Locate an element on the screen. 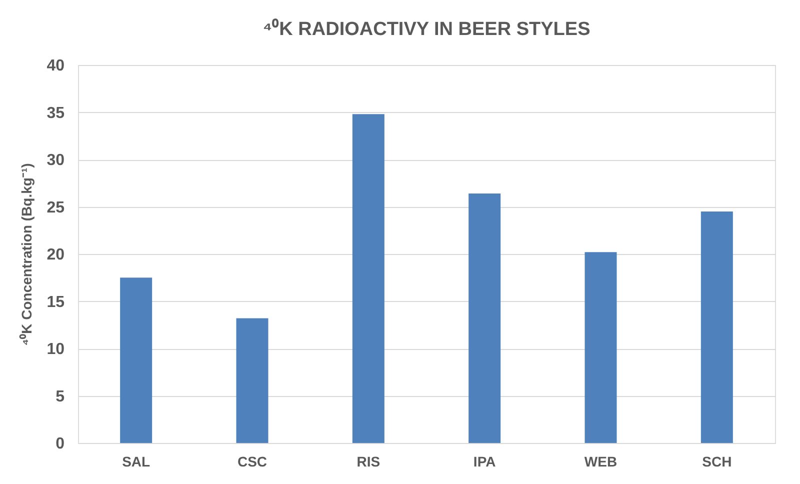 Image resolution: width=800 pixels, height=484 pixels. y-tick-label: 30 is located at coordinates (55, 160).